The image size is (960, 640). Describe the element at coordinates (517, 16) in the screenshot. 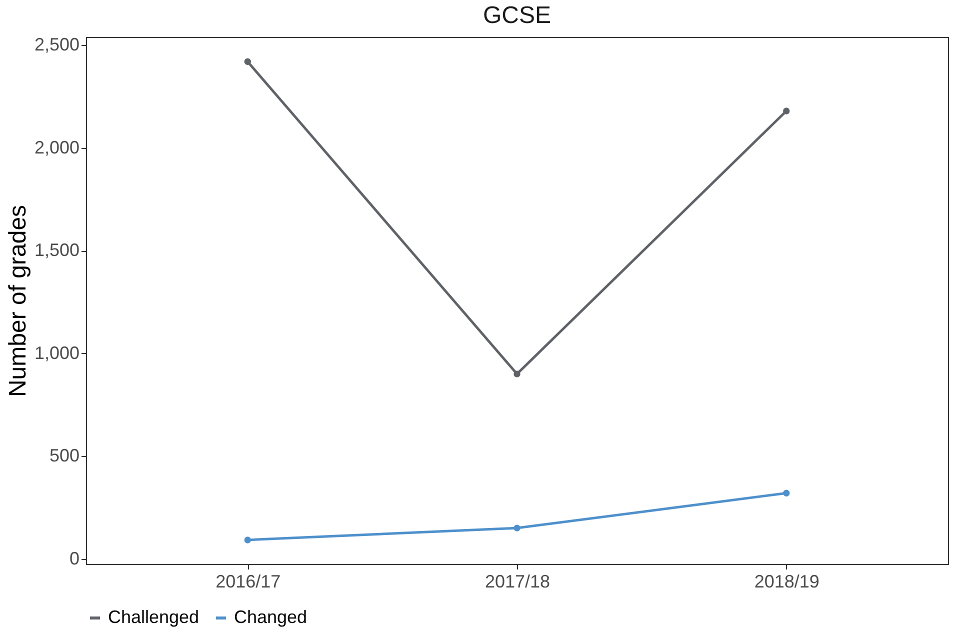

I see `chart-title: GCSE` at that location.